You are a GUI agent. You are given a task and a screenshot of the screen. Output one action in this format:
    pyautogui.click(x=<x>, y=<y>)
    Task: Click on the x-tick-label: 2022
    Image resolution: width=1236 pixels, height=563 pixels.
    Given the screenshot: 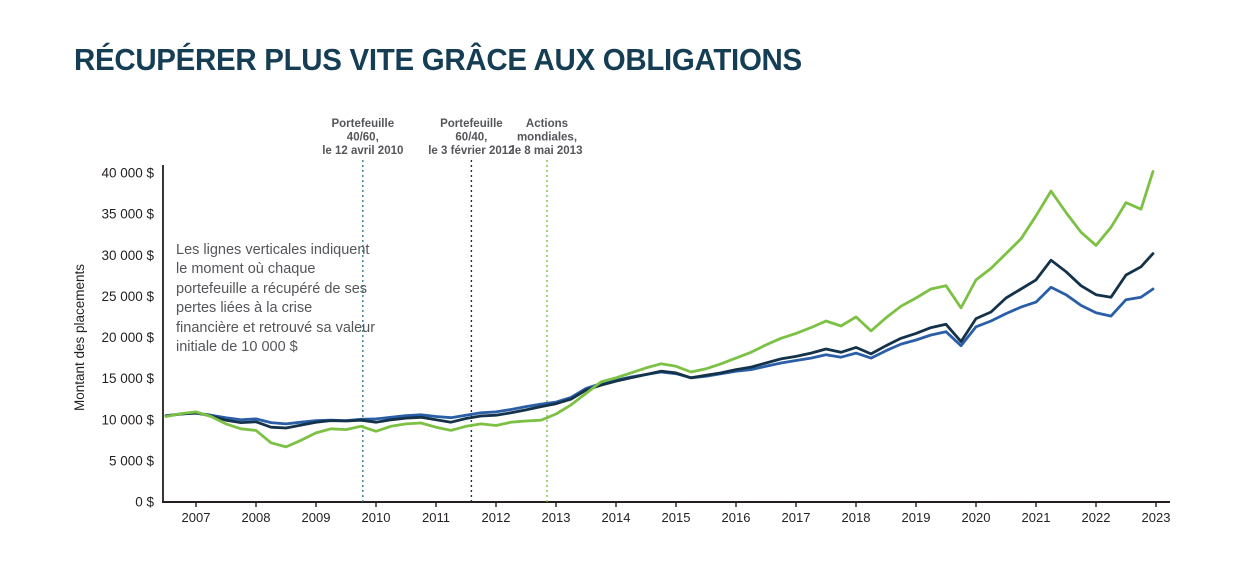 What is the action you would take?
    pyautogui.click(x=1096, y=517)
    